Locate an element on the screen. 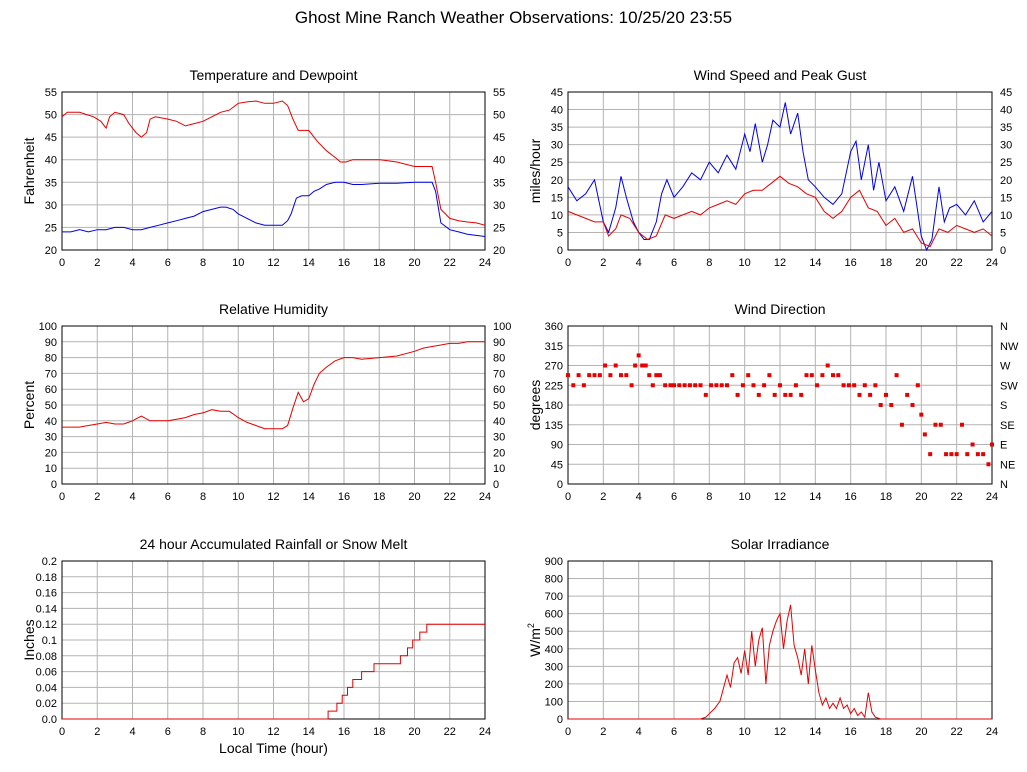 This screenshot has height=772, width=1027. right-y-tick-label: 10 is located at coordinates (1006, 216).